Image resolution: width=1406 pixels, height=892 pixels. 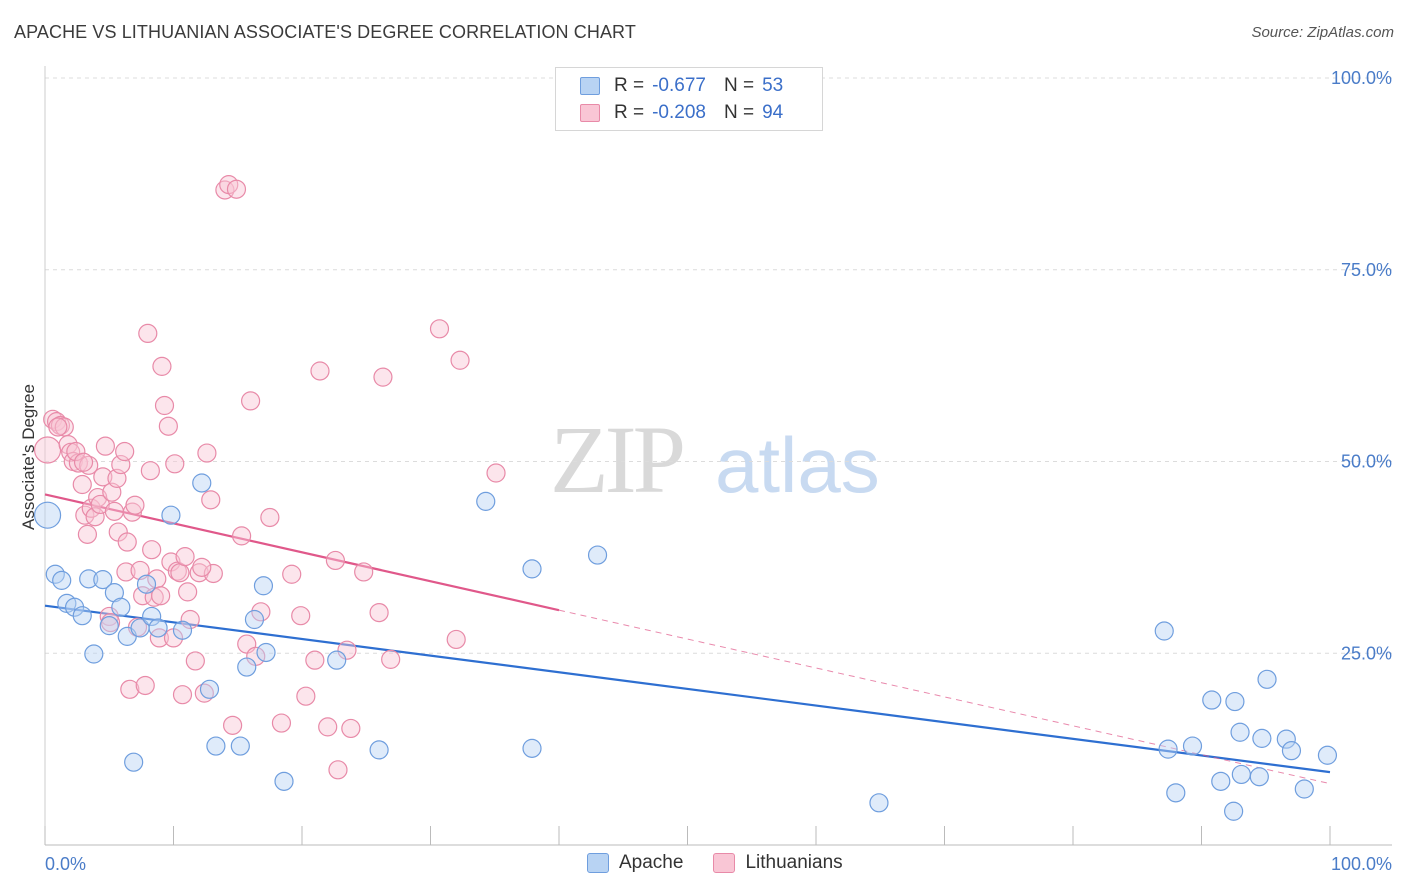 I want to click on legend-row-apache: R = -0.677 N = 53, so click(x=681, y=86).